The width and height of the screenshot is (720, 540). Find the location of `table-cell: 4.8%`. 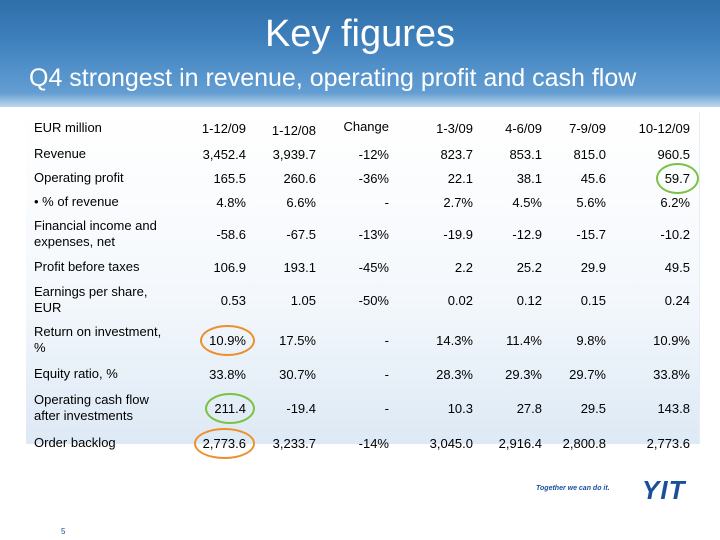

table-cell: 4.8% is located at coordinates (231, 202).